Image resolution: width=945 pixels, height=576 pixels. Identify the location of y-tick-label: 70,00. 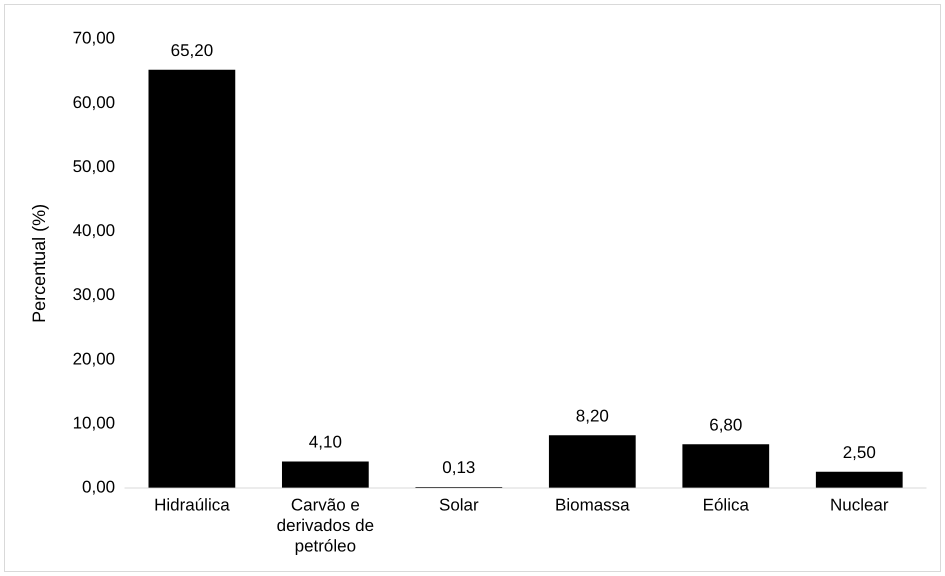
(94, 38).